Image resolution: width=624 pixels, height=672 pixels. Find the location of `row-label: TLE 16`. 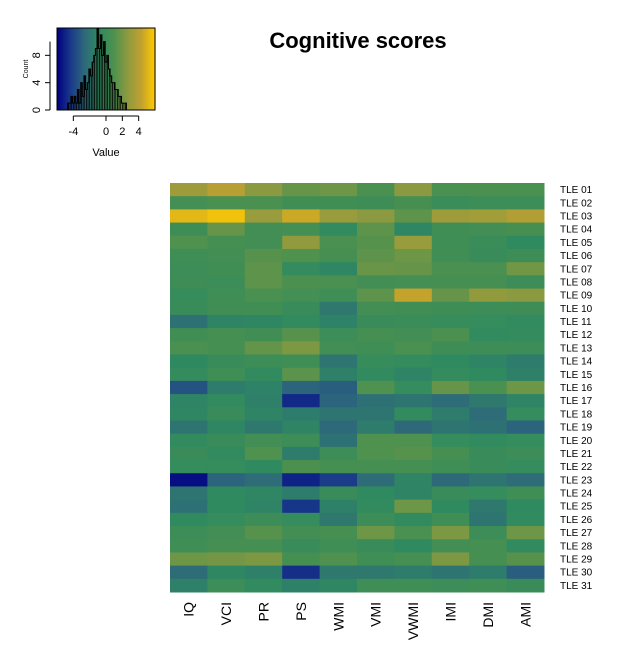

row-label: TLE 16 is located at coordinates (576, 388).